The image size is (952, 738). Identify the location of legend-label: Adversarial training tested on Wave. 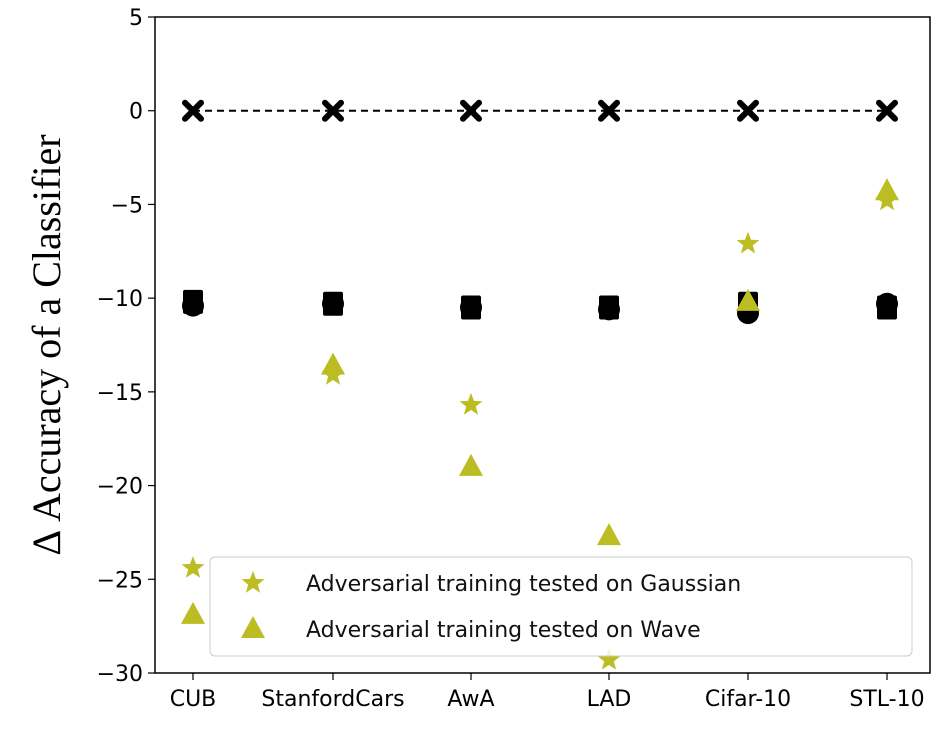
(503, 630).